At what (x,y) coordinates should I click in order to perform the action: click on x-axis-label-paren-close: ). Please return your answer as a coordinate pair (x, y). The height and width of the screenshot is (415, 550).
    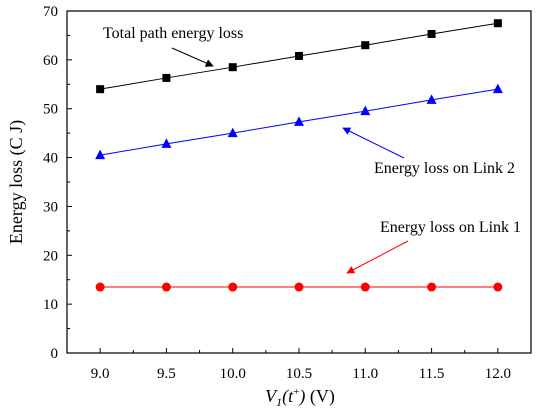
    Looking at the image, I should click on (301, 396).